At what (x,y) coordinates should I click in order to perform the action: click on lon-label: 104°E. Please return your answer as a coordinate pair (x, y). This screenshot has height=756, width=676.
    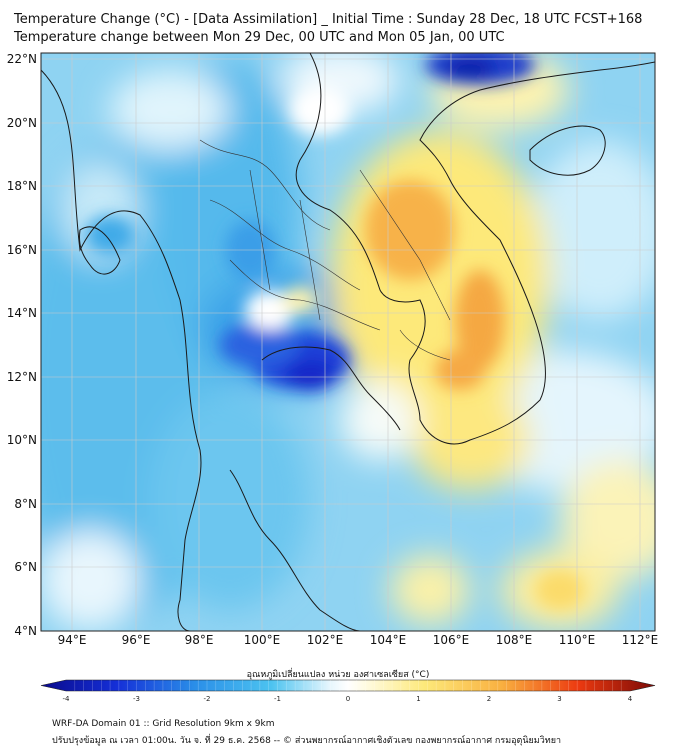
    Looking at the image, I should click on (388, 640).